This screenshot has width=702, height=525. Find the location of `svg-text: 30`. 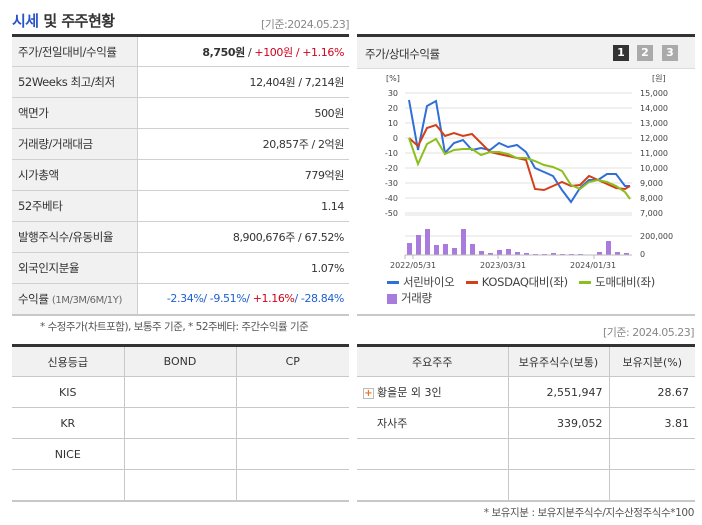

svg-text: 30 is located at coordinates (393, 93).